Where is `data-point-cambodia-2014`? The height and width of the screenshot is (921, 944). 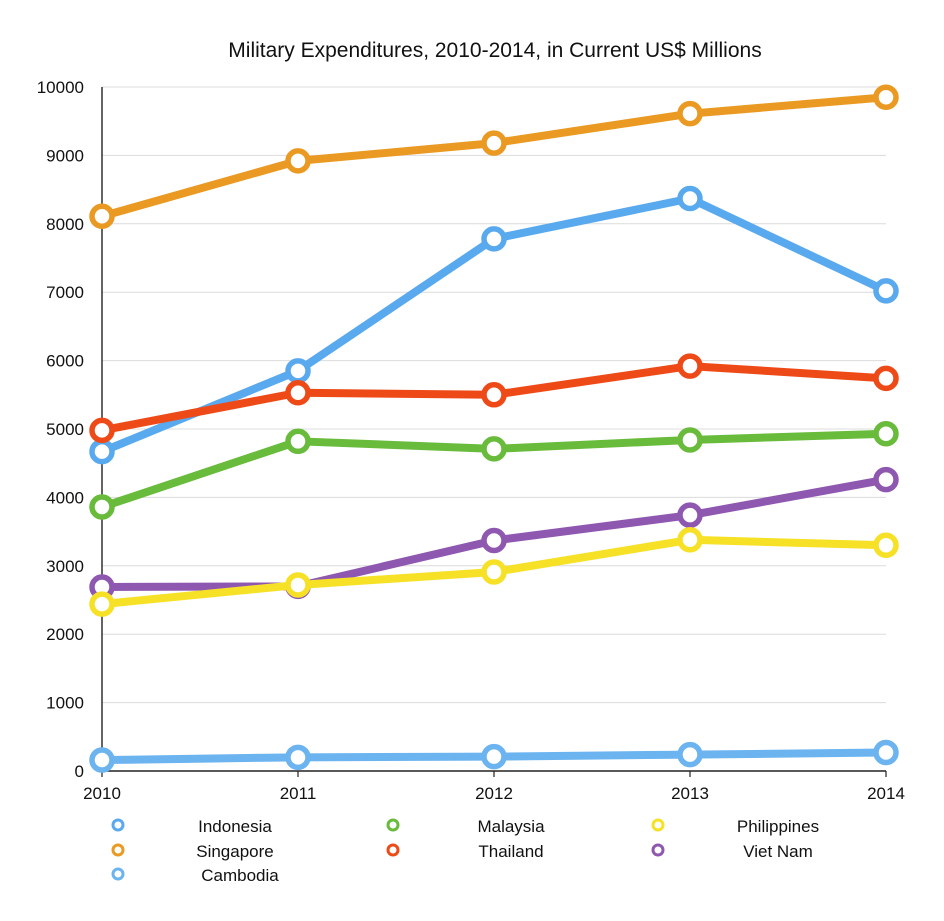
data-point-cambodia-2014 is located at coordinates (886, 752).